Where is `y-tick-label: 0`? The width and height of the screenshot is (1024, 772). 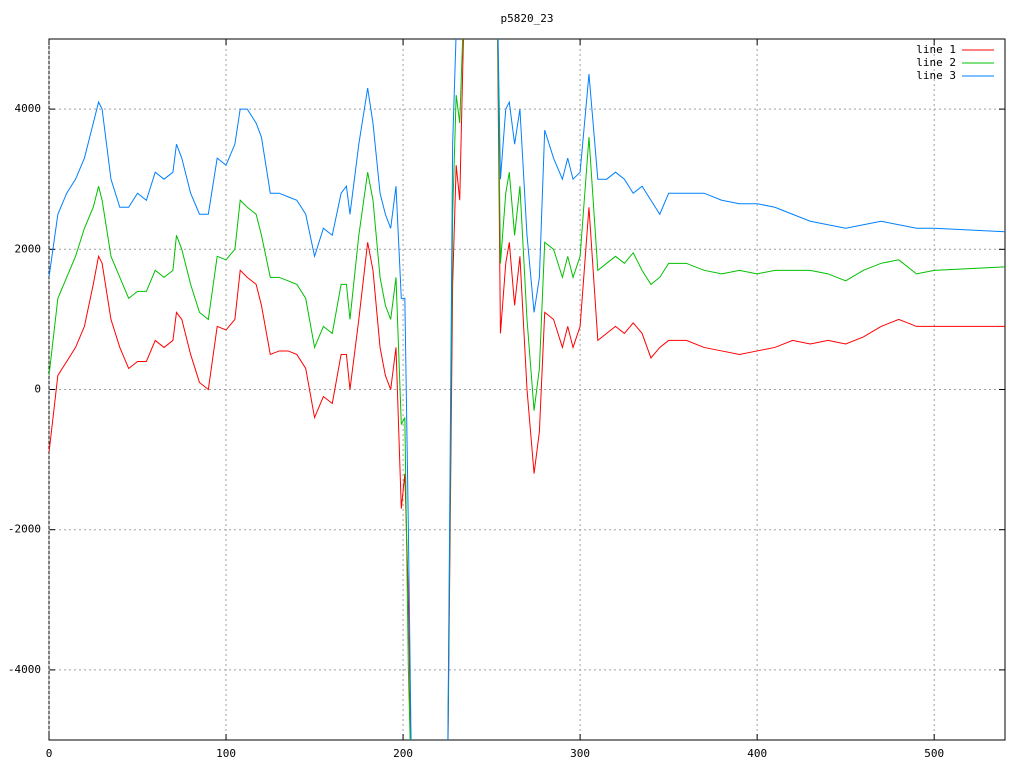 y-tick-label: 0 is located at coordinates (37, 389).